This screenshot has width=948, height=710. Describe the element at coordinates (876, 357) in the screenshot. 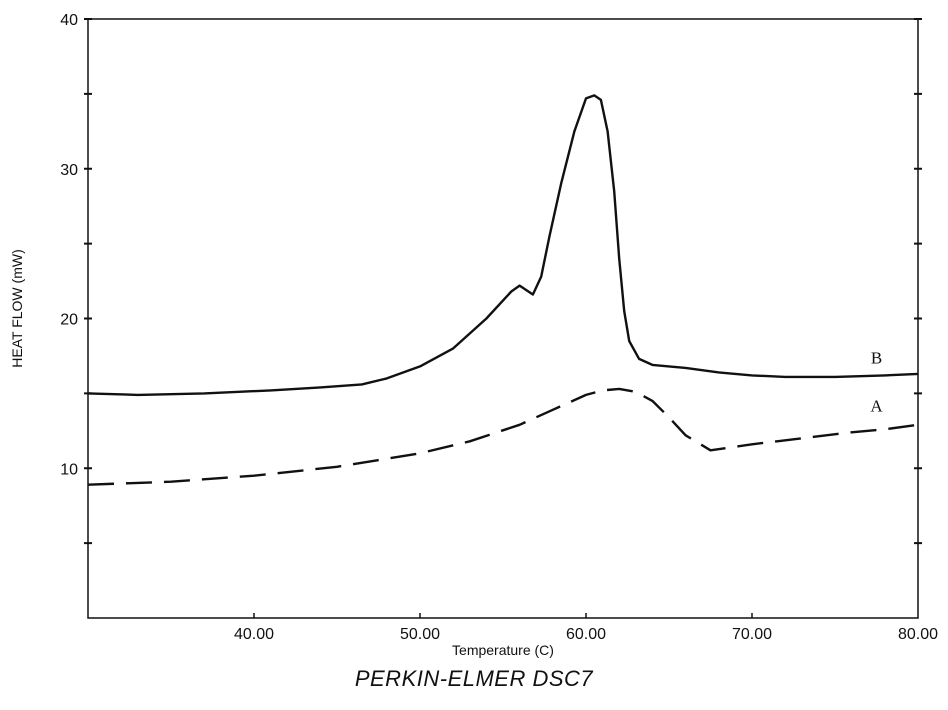

I see `curve-label-b: B` at that location.